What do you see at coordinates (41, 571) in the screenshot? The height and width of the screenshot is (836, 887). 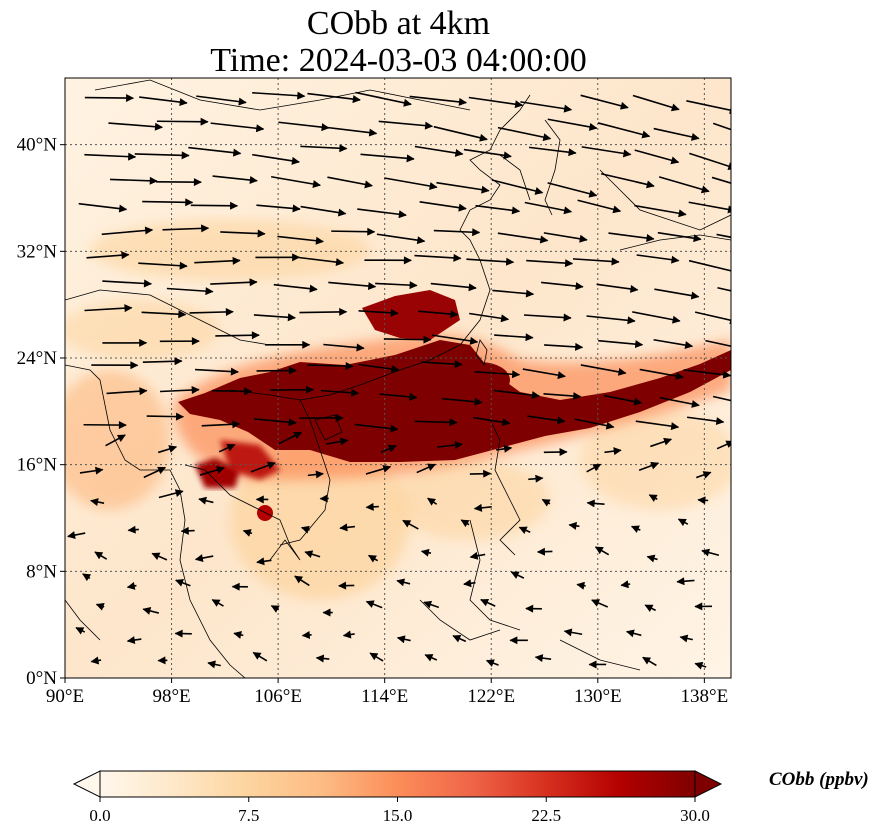 I see `lat-tick-label: 8°N` at bounding box center [41, 571].